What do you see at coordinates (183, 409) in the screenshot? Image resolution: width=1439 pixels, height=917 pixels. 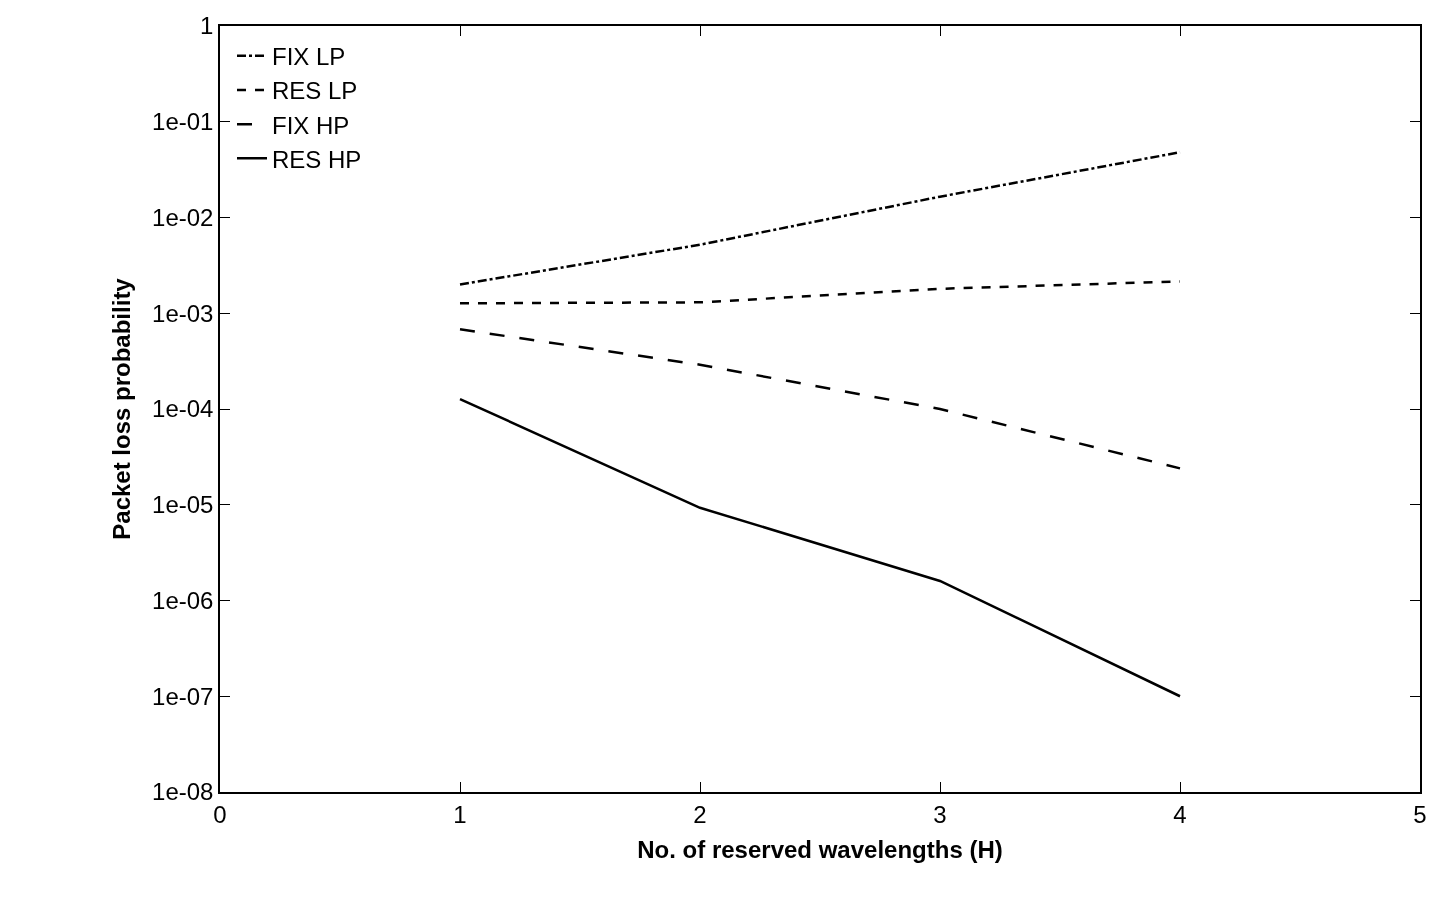 I see `y-tick-label: 1e-04` at bounding box center [183, 409].